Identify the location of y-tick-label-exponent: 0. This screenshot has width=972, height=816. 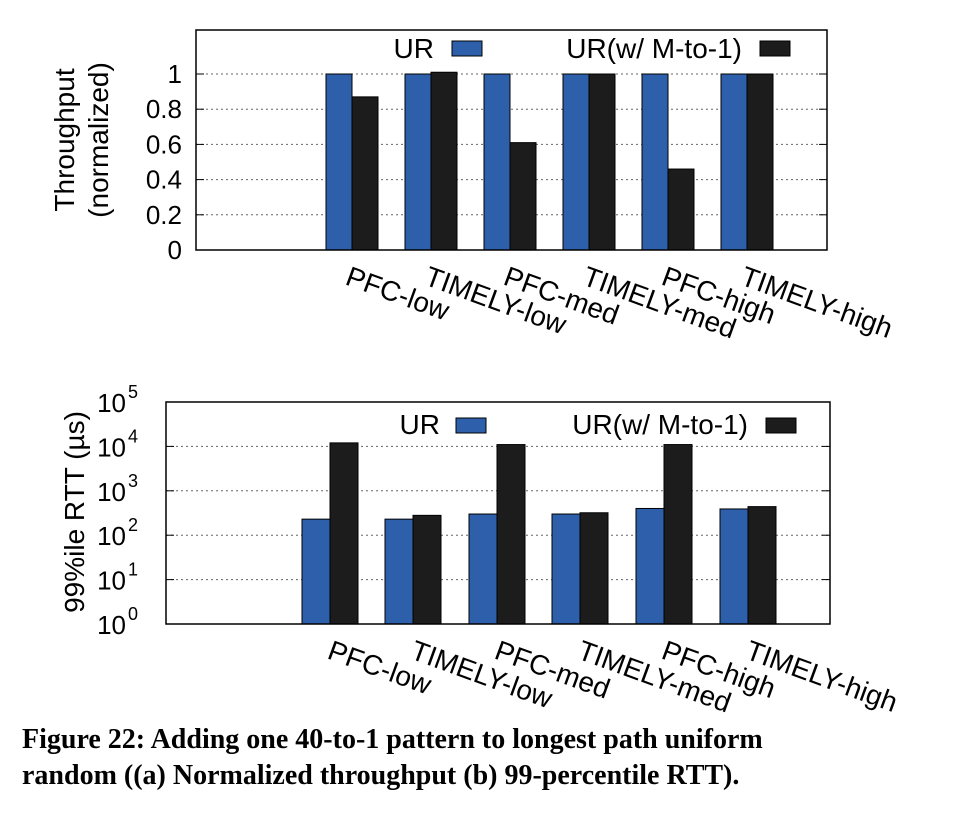
(133, 614).